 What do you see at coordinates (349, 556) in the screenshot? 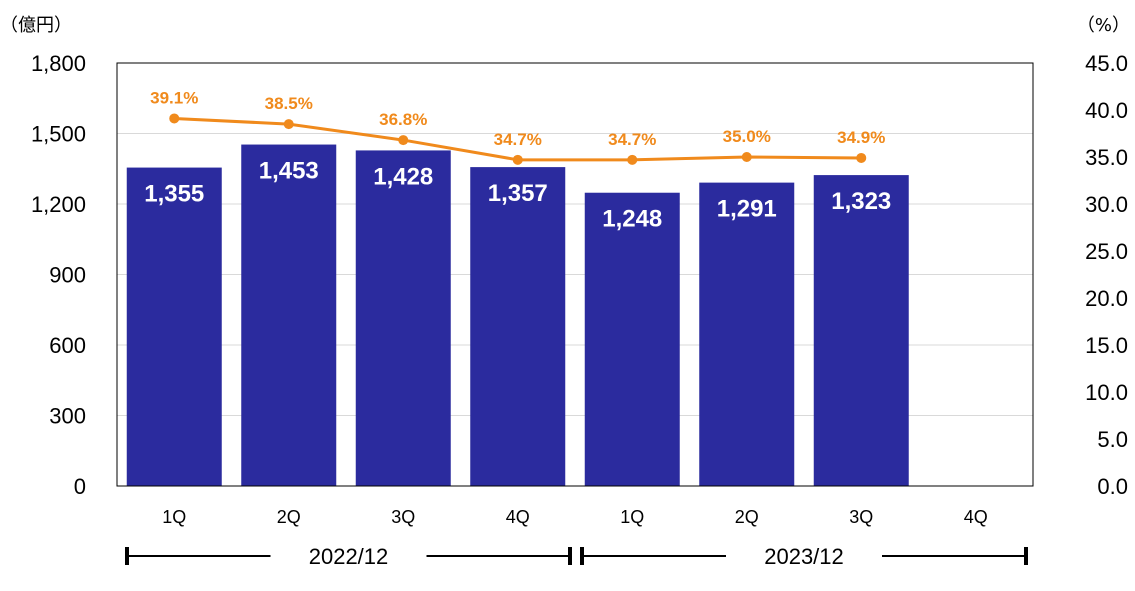
I see `group-label: 2022/12` at bounding box center [349, 556].